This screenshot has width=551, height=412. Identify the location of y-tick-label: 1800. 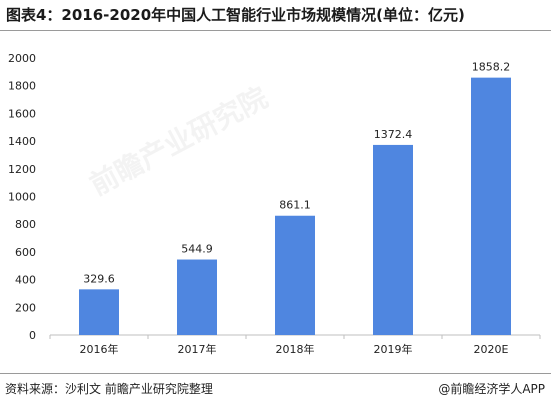
(22, 86).